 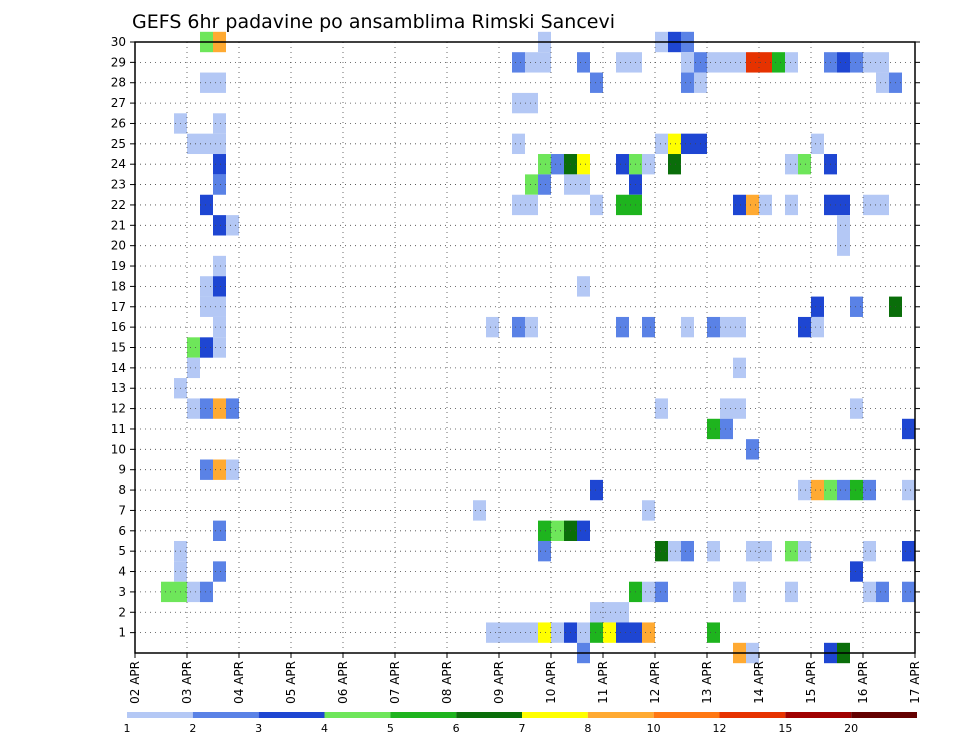 I want to click on y-tick-label: 29, so click(x=118, y=62).